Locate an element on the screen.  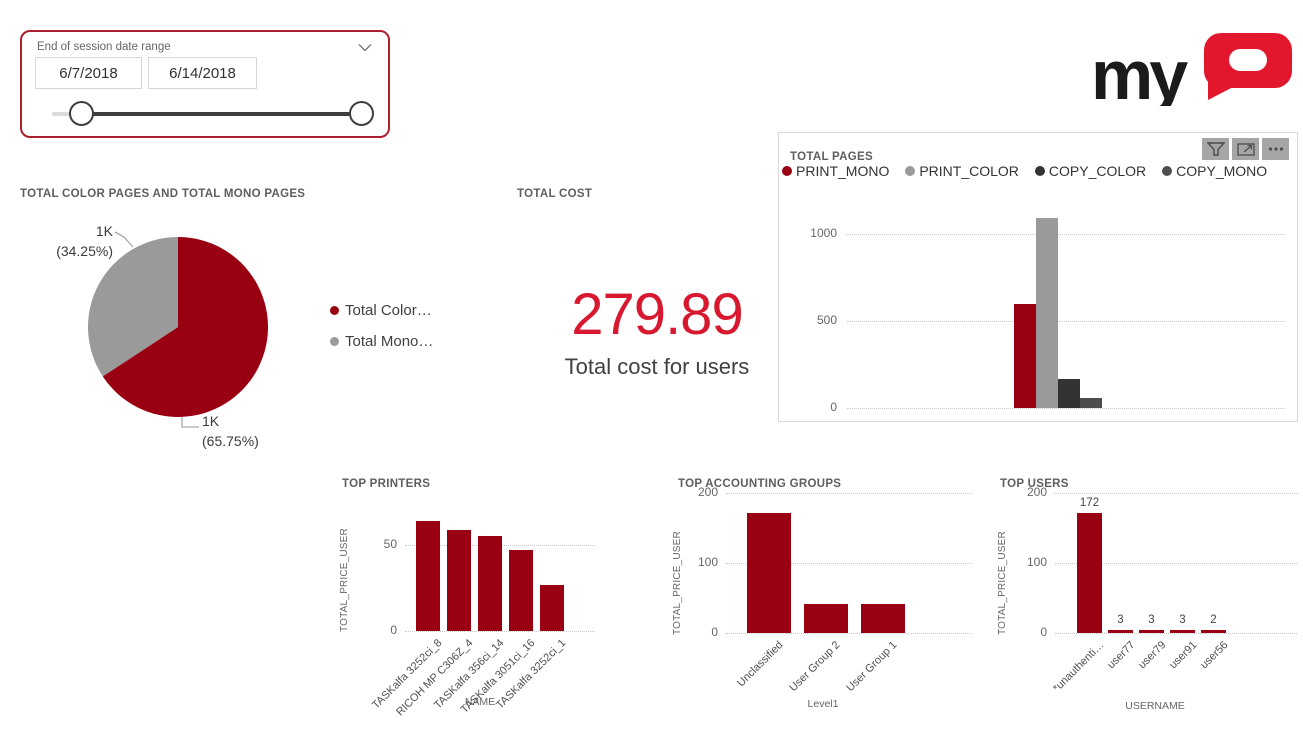
filter-button is located at coordinates (1215, 149).